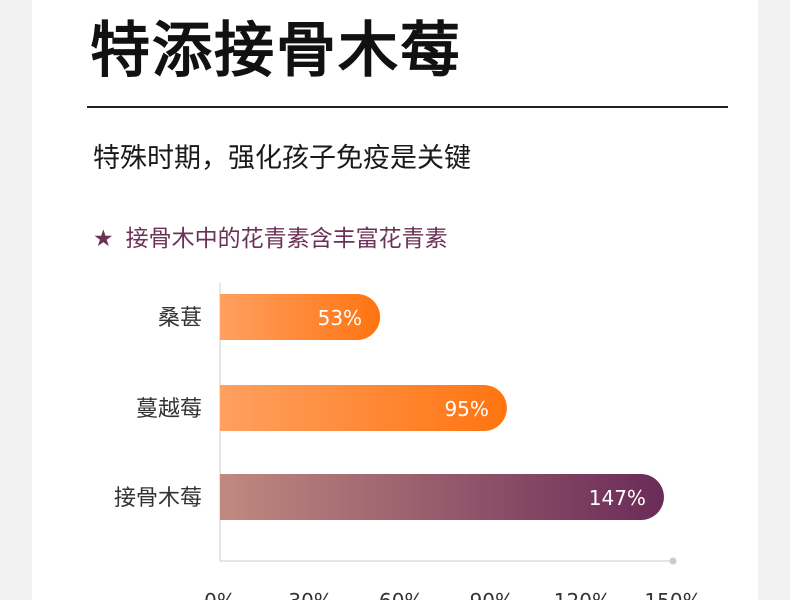 The image size is (790, 600). Describe the element at coordinates (617, 498) in the screenshot. I see `value-label: 147%` at that location.